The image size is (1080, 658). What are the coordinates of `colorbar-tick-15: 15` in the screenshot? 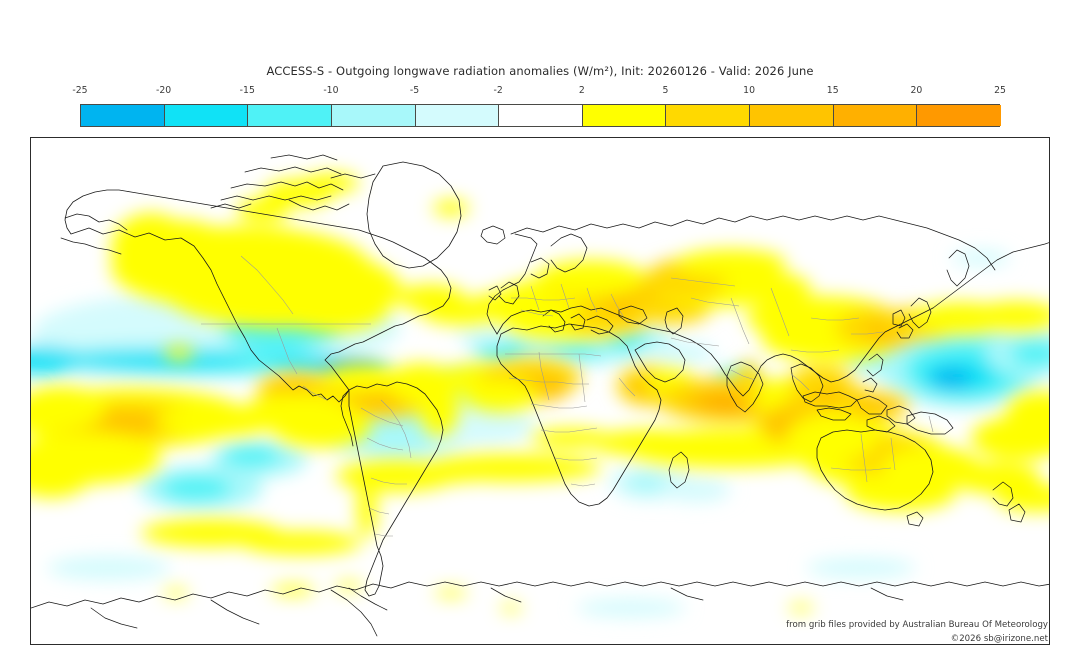 It's located at (832, 90).